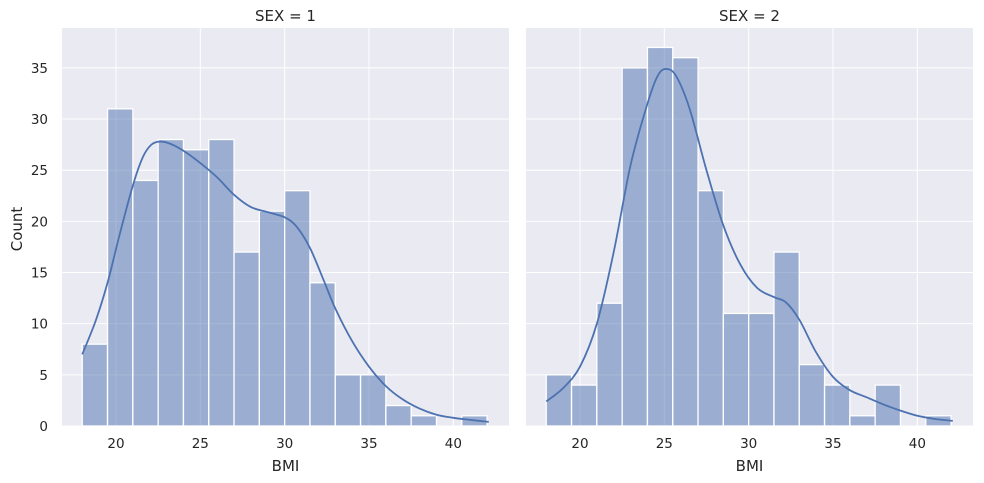  What do you see at coordinates (832, 444) in the screenshot?
I see `panel-2-x-tick-label: 35` at bounding box center [832, 444].